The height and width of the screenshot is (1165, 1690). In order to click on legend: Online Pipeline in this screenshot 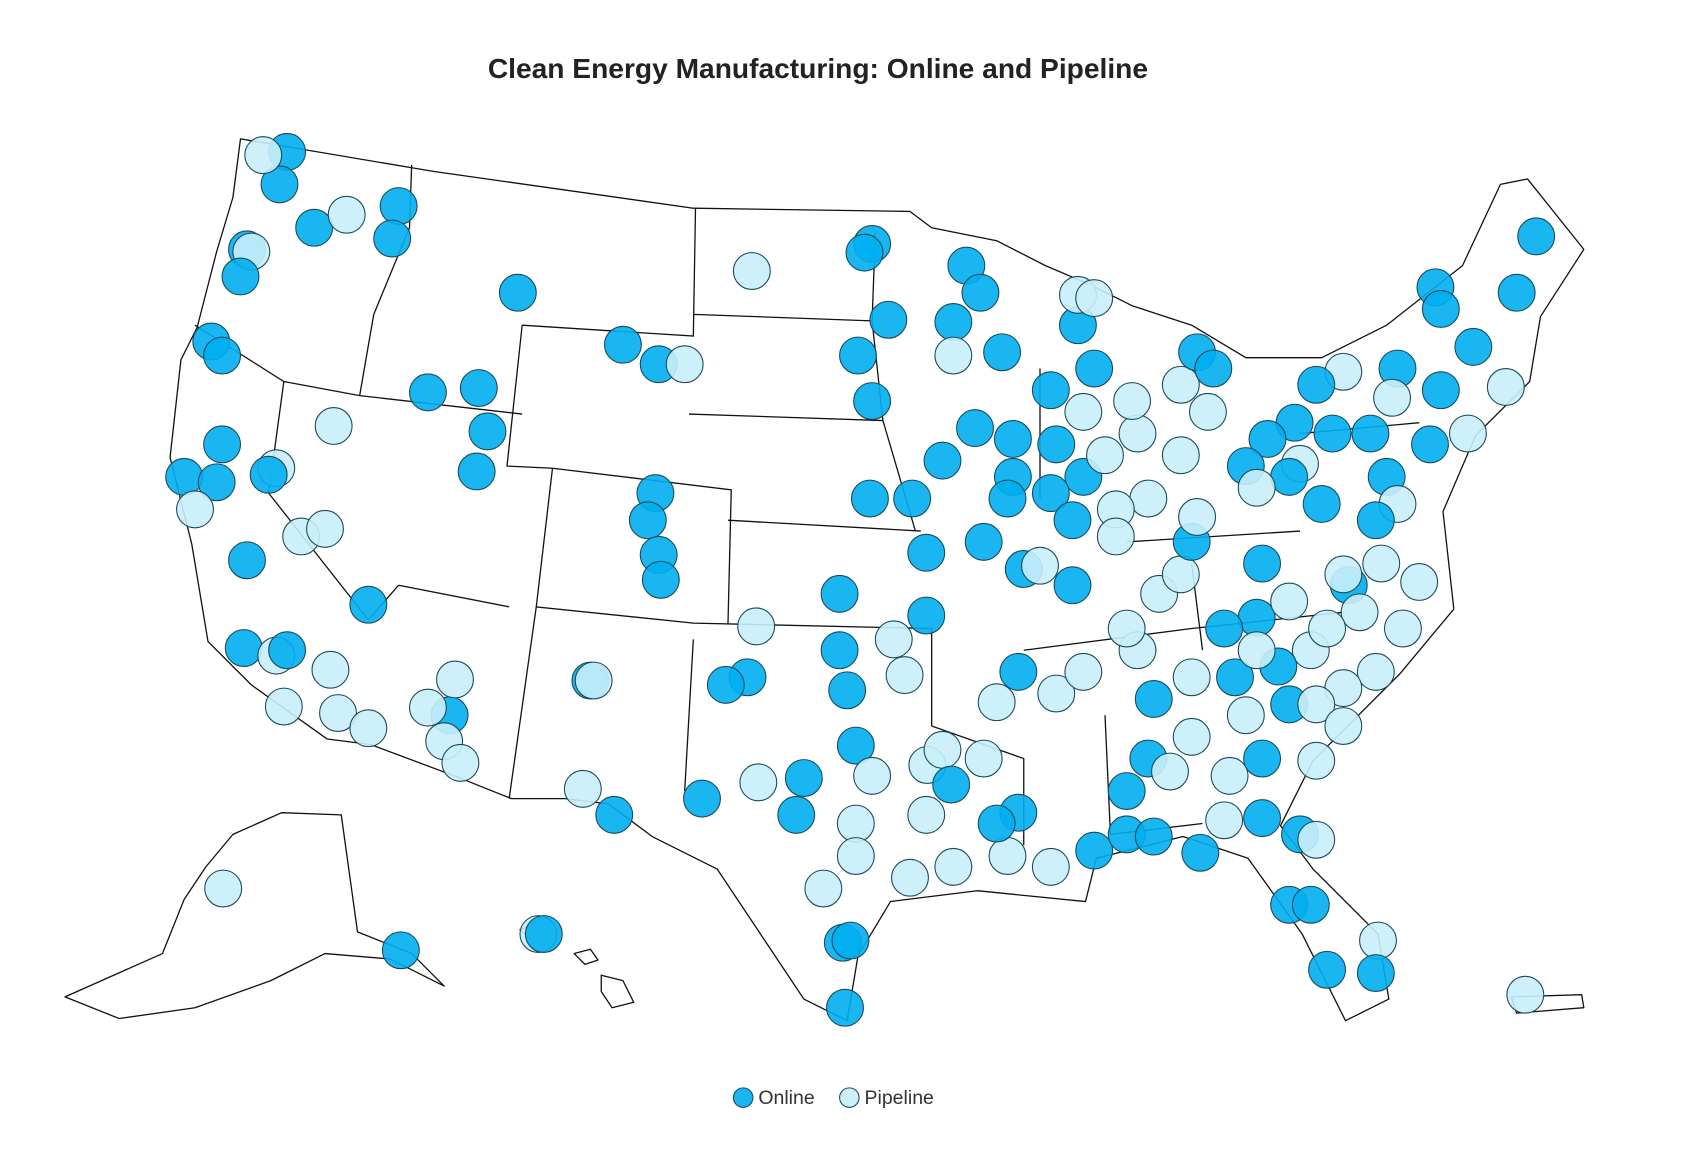, I will do `click(833, 1098)`.